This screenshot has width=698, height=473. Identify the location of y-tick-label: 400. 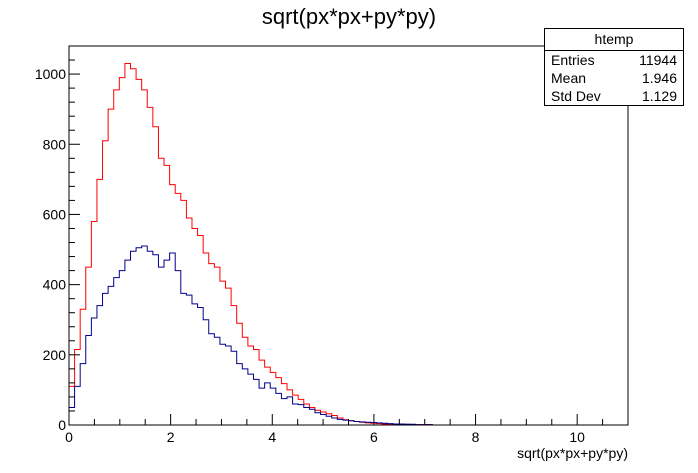
(55, 285).